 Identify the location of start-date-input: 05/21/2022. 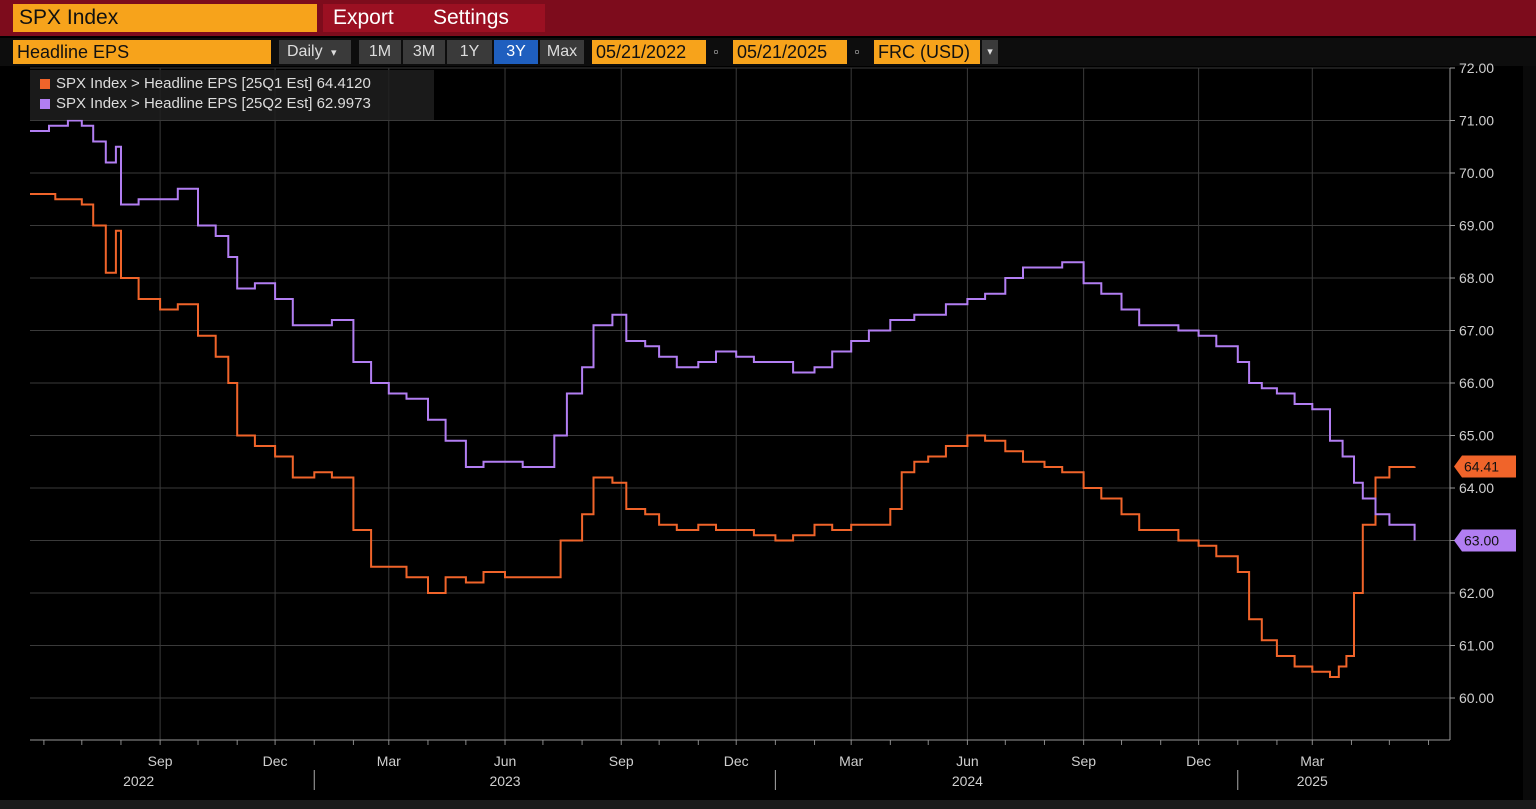
(649, 52).